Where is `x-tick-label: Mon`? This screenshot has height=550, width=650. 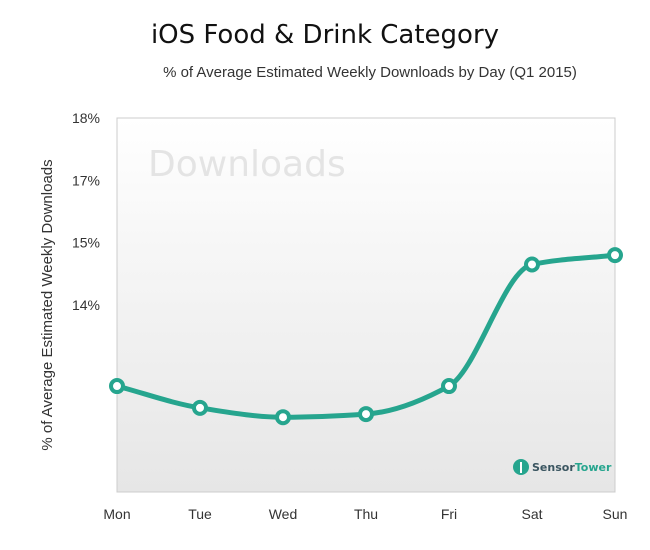 x-tick-label: Mon is located at coordinates (116, 514).